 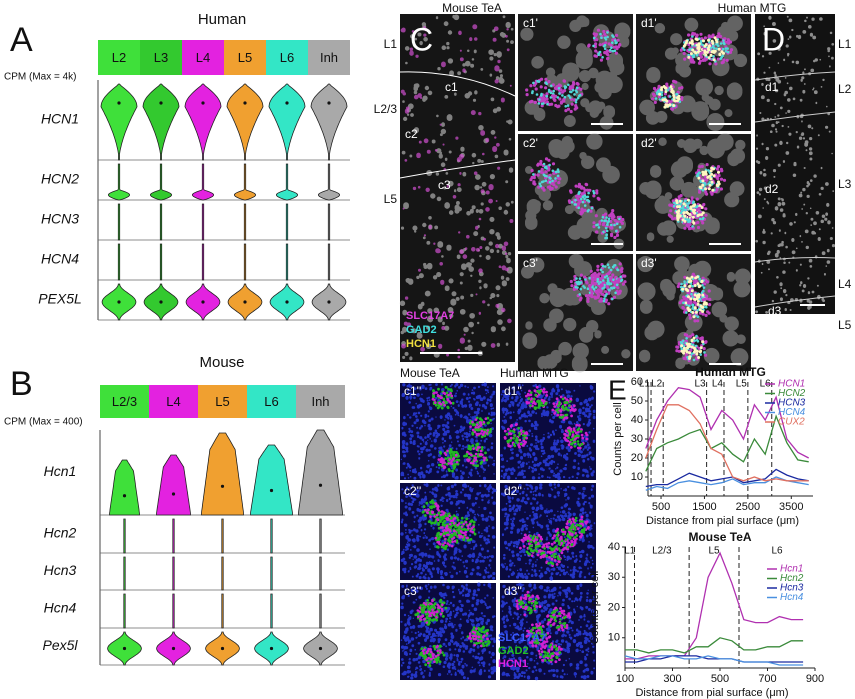 I want to click on y-tick-label: 60, so click(x=637, y=382).